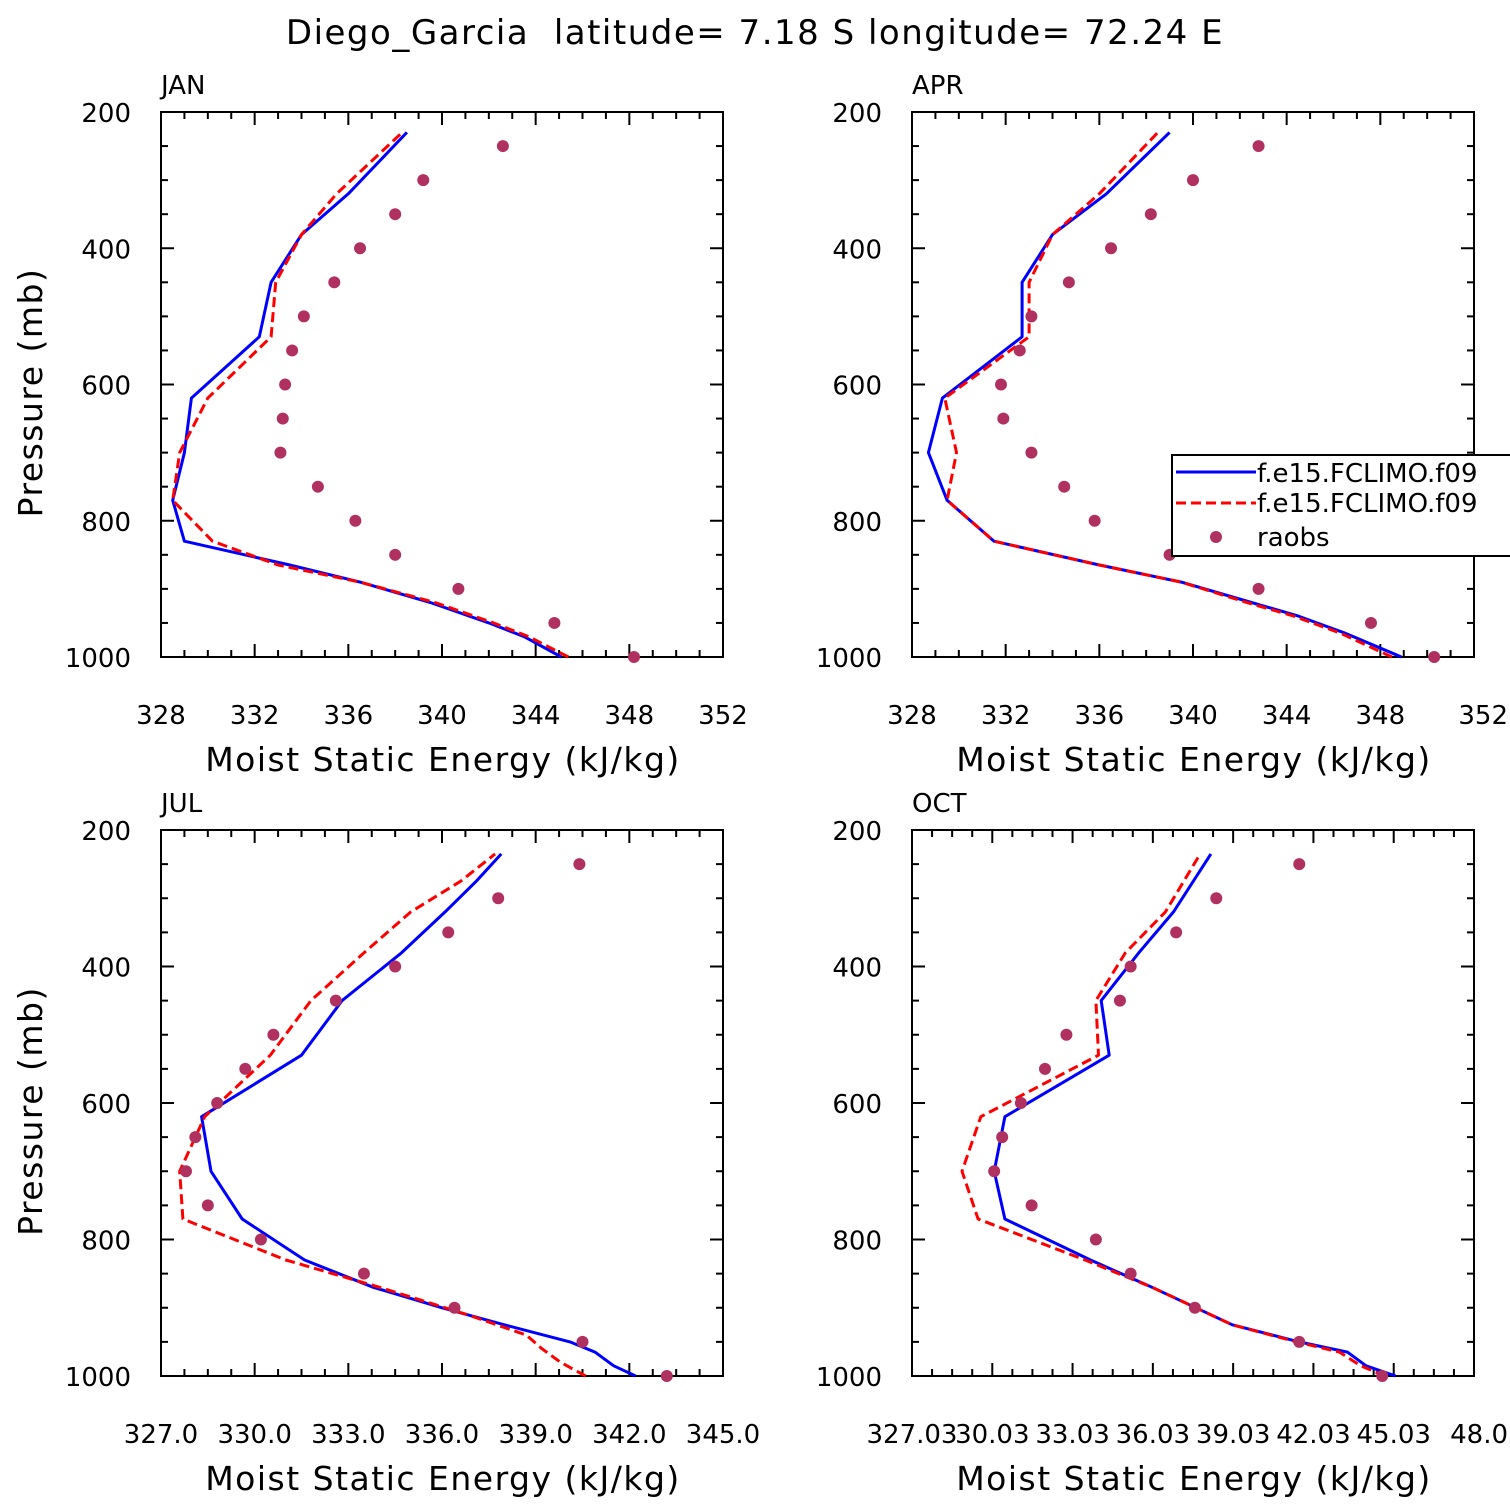  Describe the element at coordinates (1367, 504) in the screenshot. I see `legend-label-1: f.e15.FCLIMO.f09` at that location.